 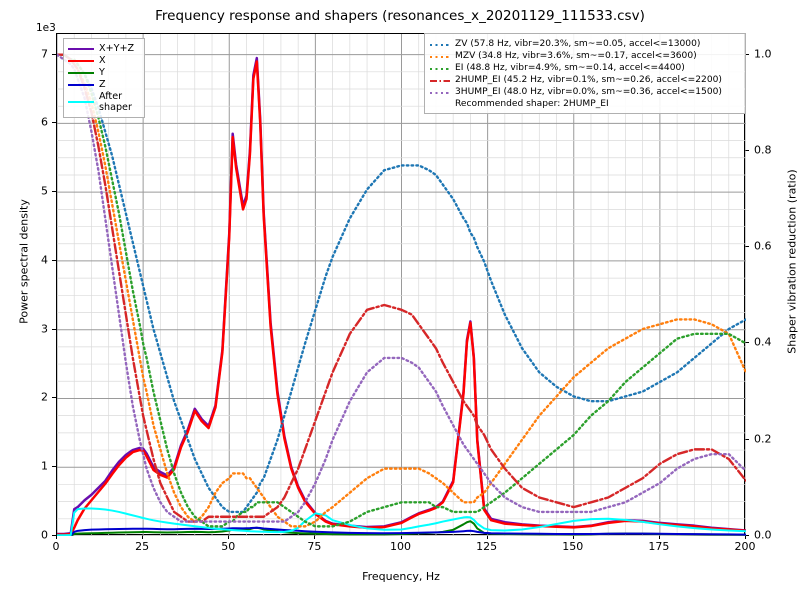 What do you see at coordinates (44, 122) in the screenshot?
I see `y-left-tick-label: 6` at bounding box center [44, 122].